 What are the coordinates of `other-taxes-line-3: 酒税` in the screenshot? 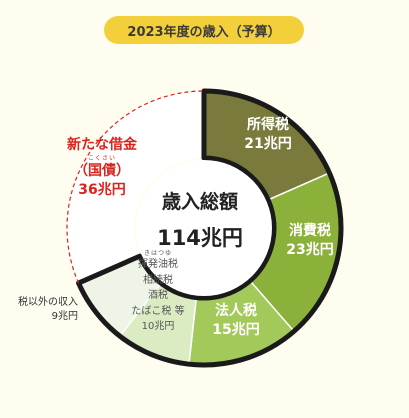 It's located at (158, 295).